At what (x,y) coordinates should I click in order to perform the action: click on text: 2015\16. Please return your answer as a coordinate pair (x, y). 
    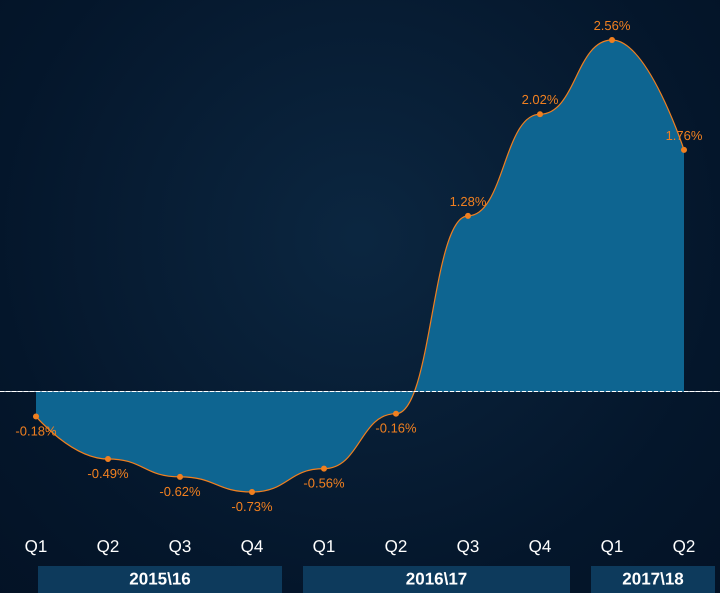
    Looking at the image, I should click on (160, 579).